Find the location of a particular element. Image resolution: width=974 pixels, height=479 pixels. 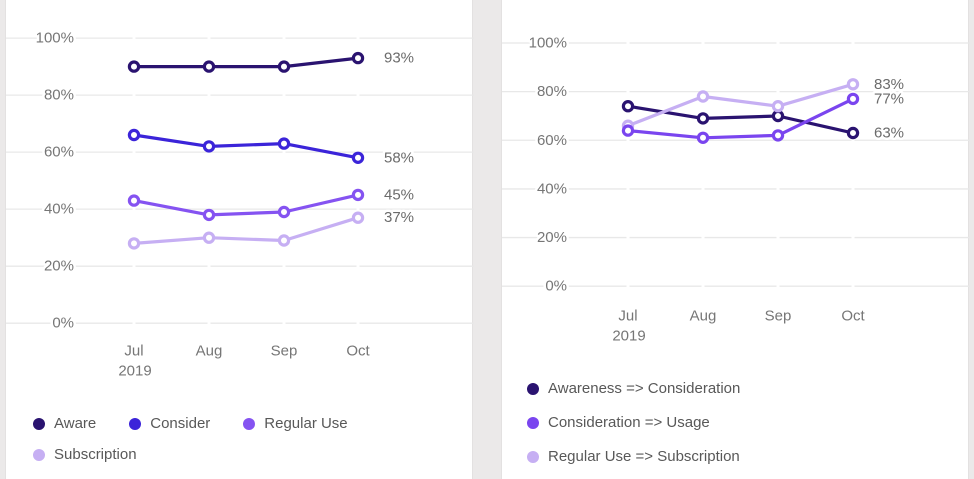

legend-item: Awareness => Consideration is located at coordinates (633, 388).